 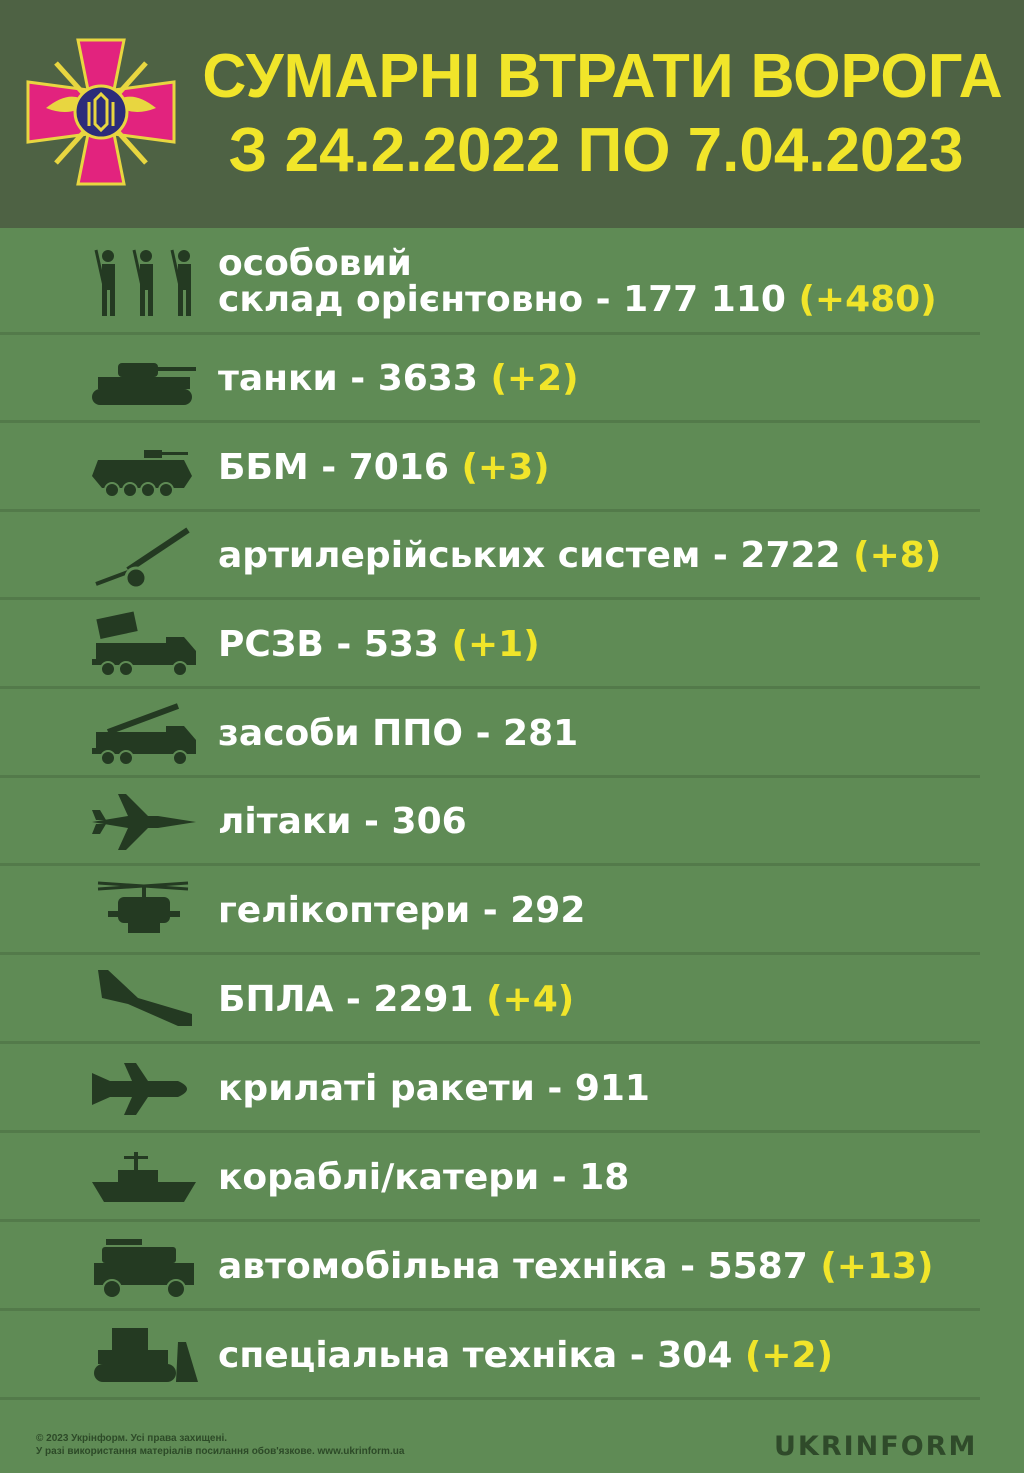 What do you see at coordinates (144, 468) in the screenshot?
I see `apc-icon` at bounding box center [144, 468].